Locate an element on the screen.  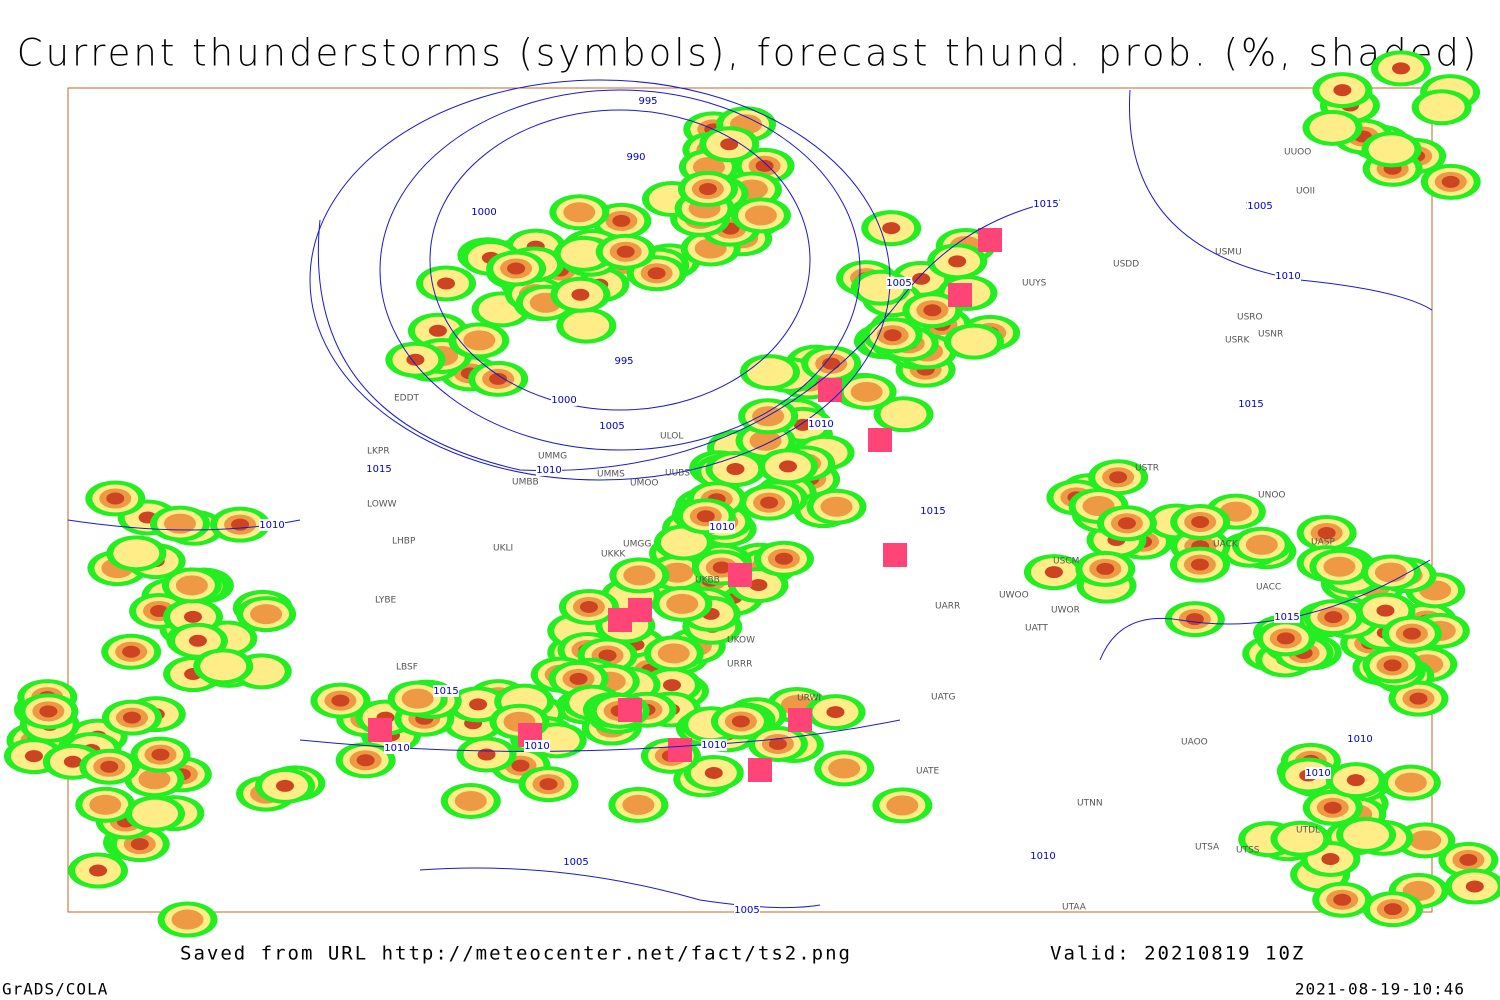
station-label: UWOO is located at coordinates (1014, 596).